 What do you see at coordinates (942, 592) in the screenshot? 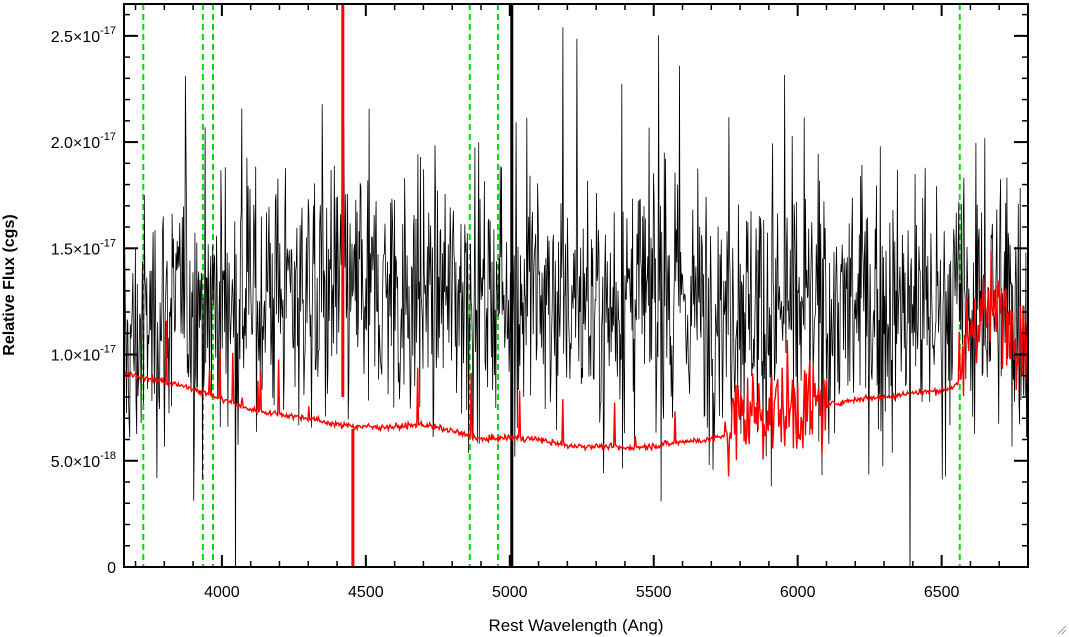
I see `x-tick-label: 6500` at bounding box center [942, 592].